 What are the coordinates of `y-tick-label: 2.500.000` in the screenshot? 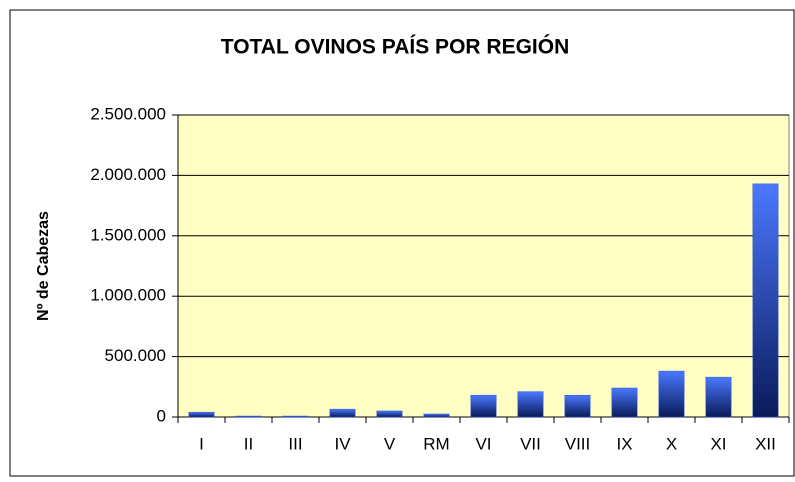 It's located at (128, 113).